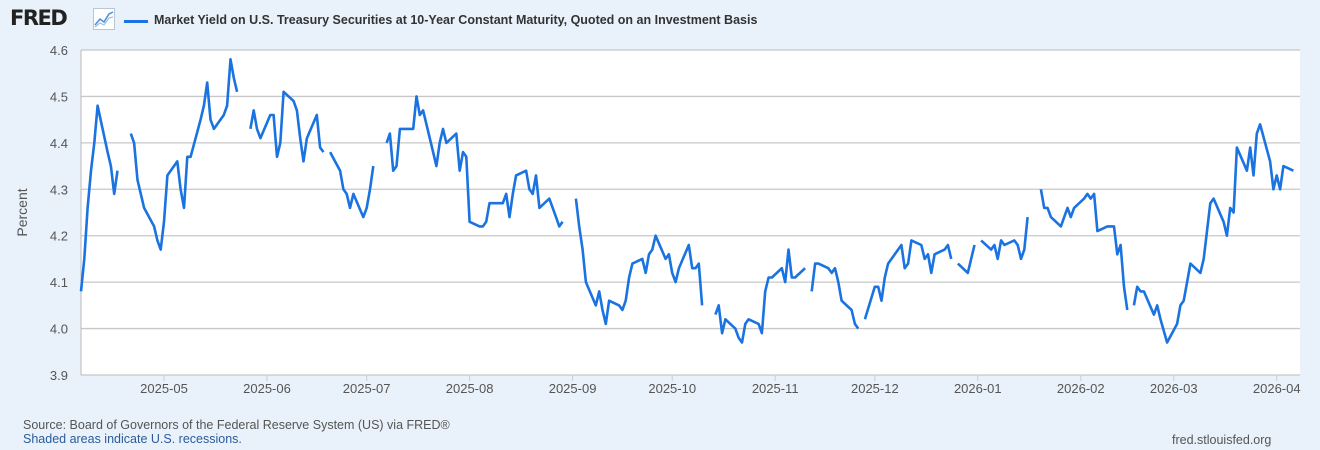 The width and height of the screenshot is (1320, 450). I want to click on chart-line-icon, so click(104, 19).